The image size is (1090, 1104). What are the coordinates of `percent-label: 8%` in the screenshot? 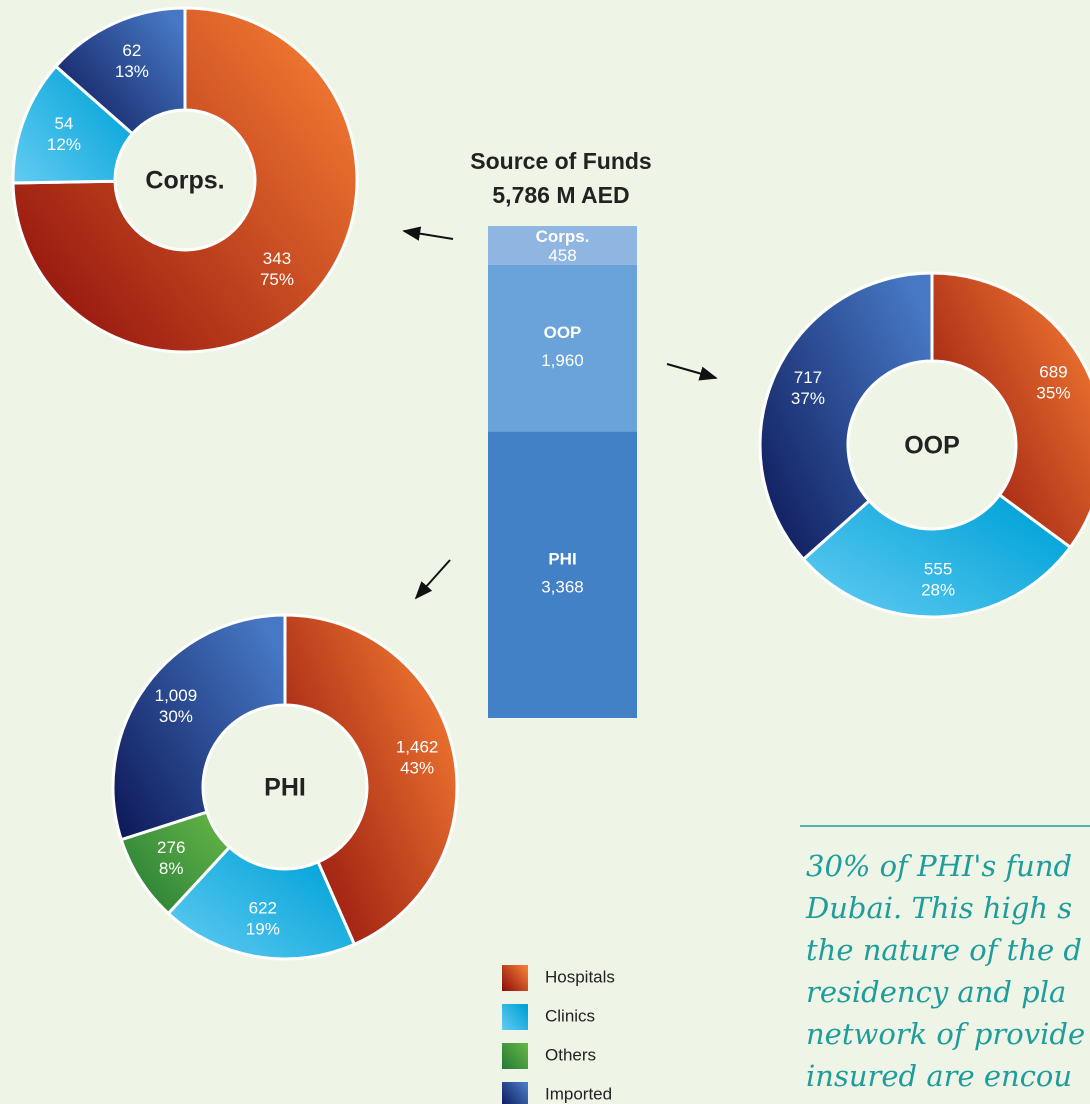 It's located at (171, 868).